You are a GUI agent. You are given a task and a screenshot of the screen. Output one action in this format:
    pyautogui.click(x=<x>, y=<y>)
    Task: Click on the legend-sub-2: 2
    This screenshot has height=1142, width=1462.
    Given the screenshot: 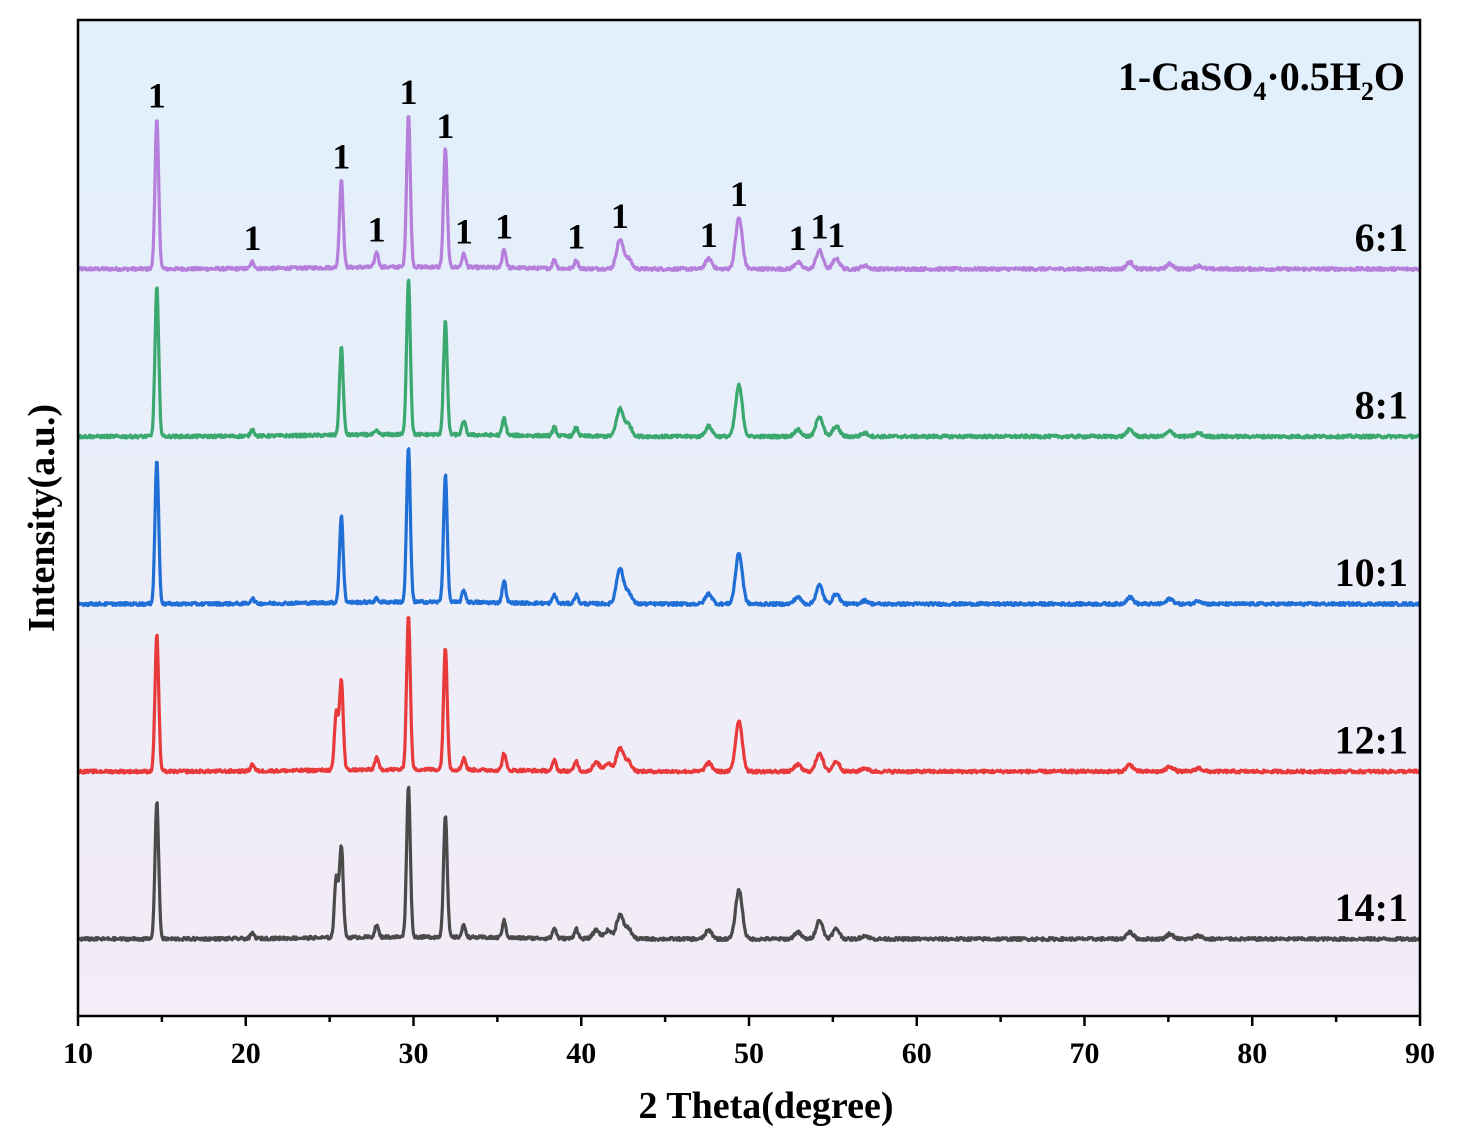 What is the action you would take?
    pyautogui.click(x=1367, y=91)
    